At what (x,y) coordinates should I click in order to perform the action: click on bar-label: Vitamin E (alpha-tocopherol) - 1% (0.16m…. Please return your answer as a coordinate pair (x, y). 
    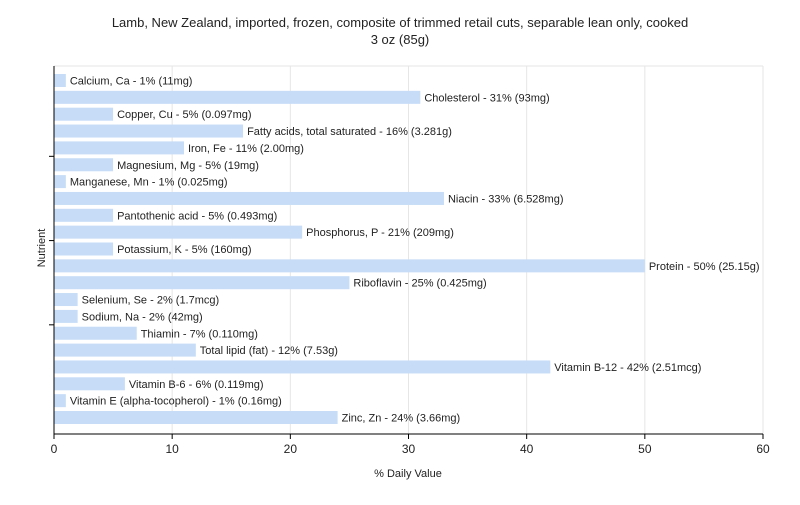
    Looking at the image, I should click on (176, 402).